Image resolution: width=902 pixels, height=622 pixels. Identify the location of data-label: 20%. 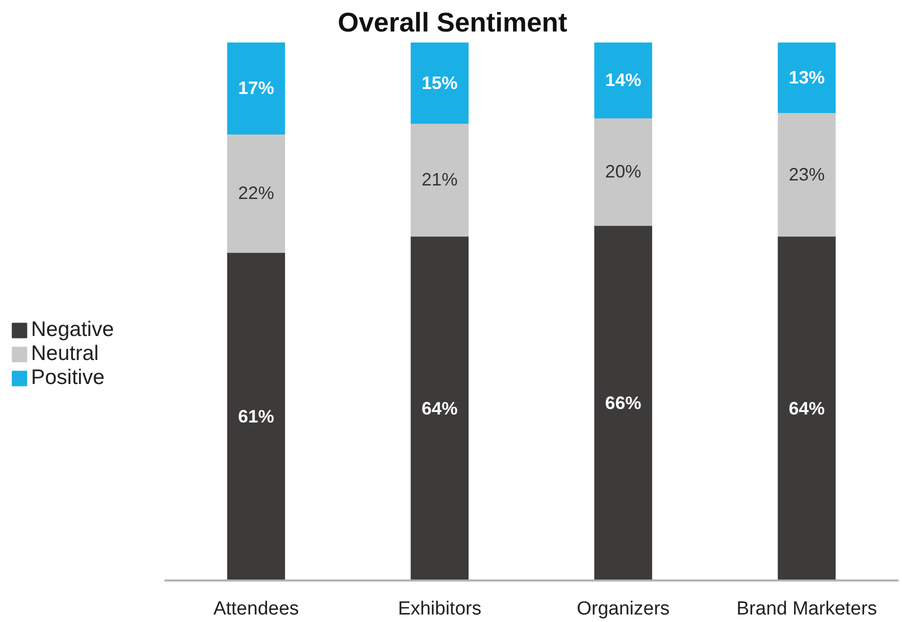
(623, 172).